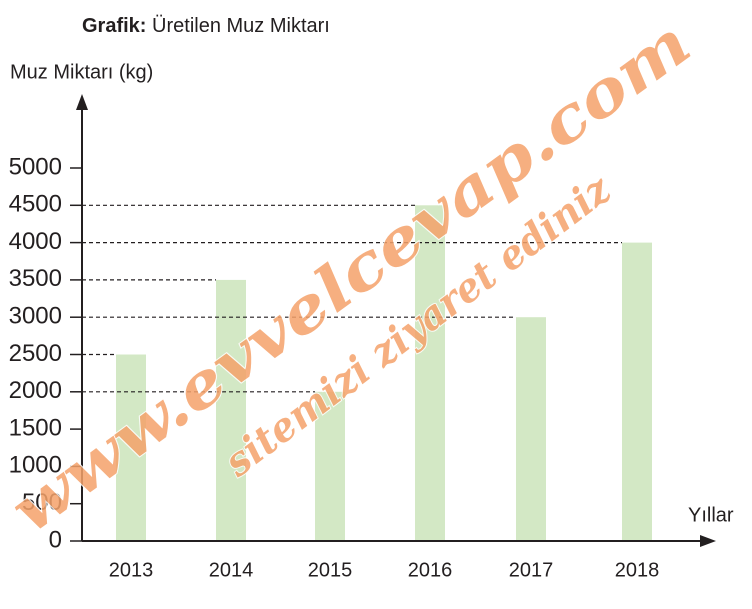 The height and width of the screenshot is (609, 752). I want to click on y-tick-label: 0, so click(55, 539).